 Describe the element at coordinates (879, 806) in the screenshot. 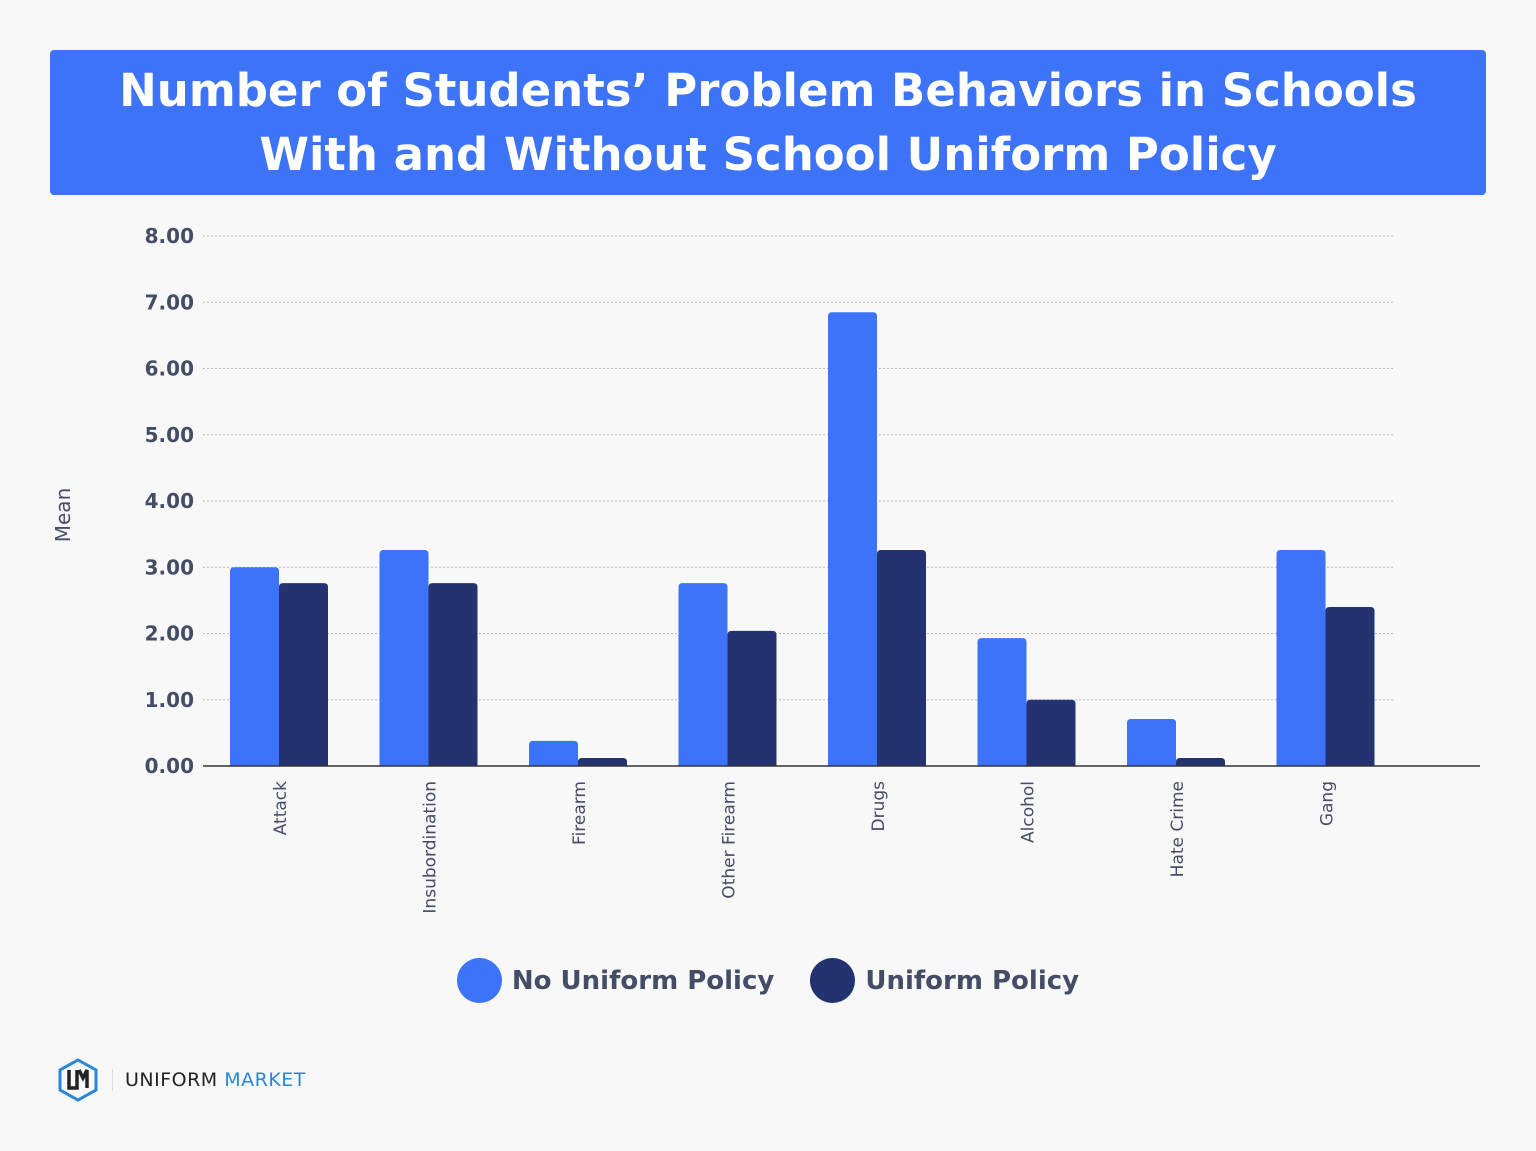

I see `x-tick-label: Drugs` at that location.